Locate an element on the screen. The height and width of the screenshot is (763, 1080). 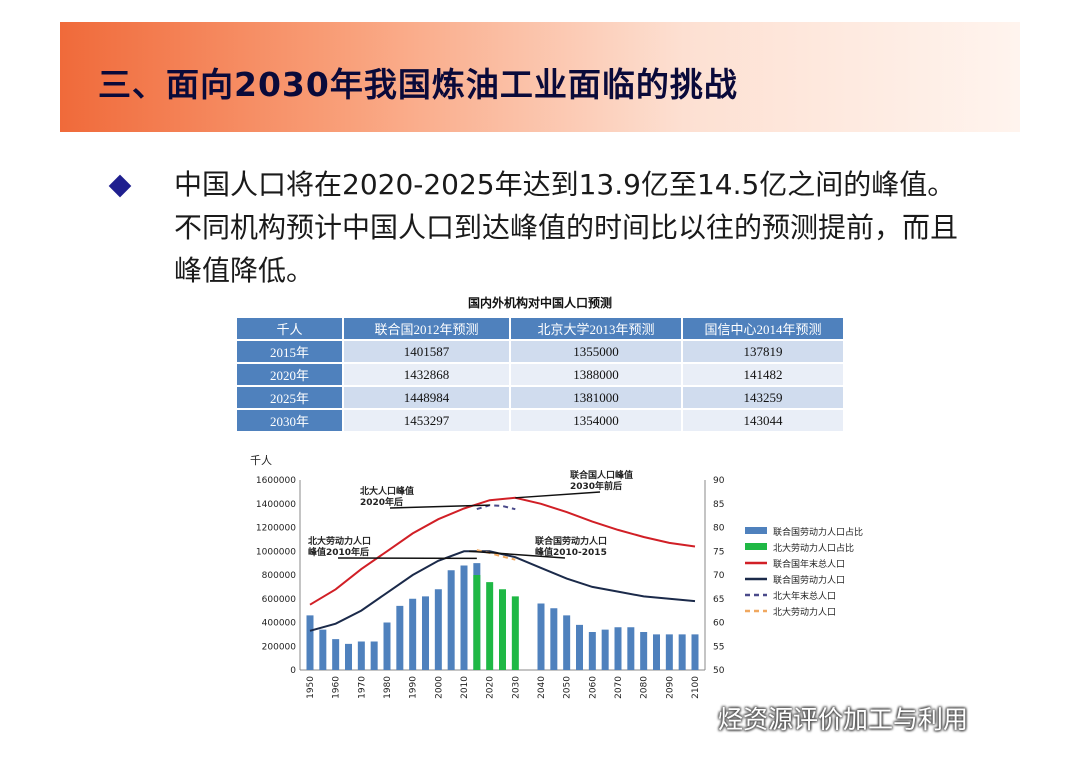
table-title: 国内外机构对中国人口预测 is located at coordinates (539, 303).